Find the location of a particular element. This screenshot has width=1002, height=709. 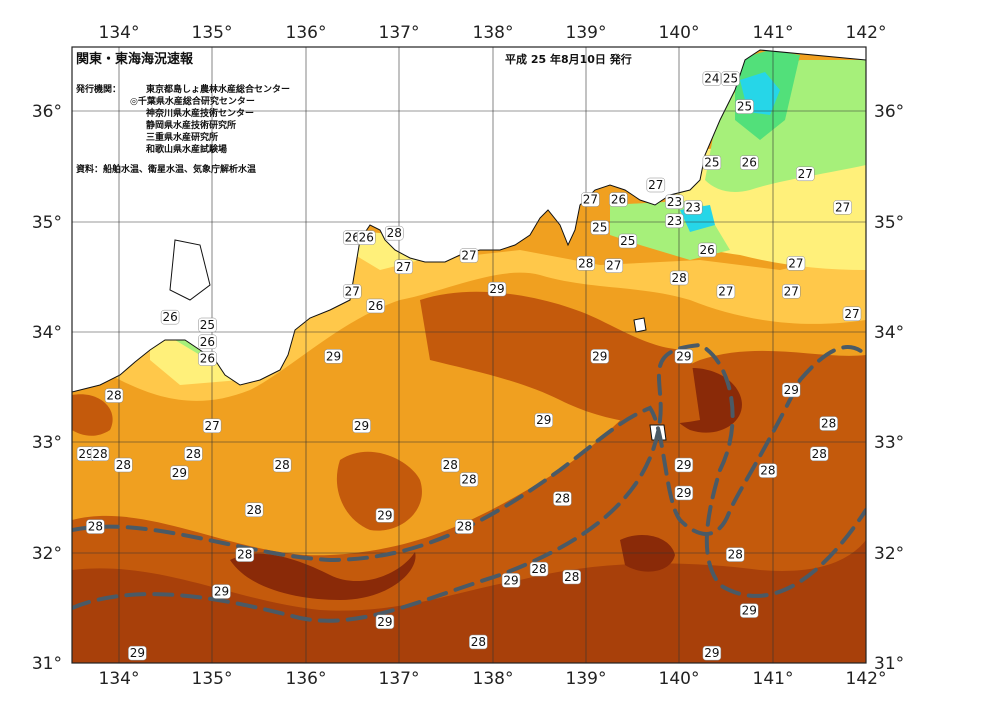

lat-tick-right-33: 33° is located at coordinates (889, 443).